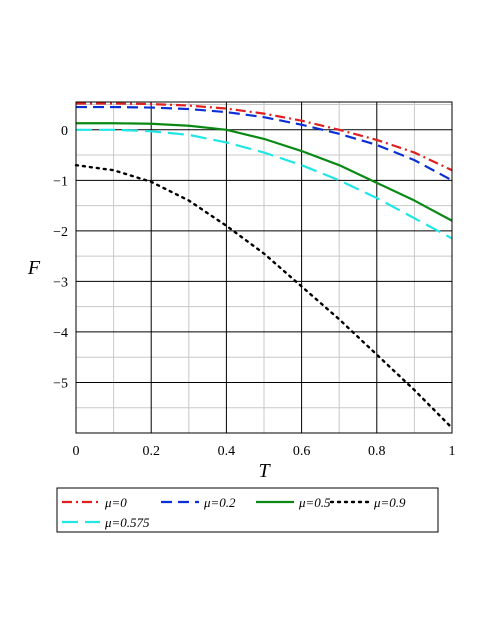 The image size is (491, 635). I want to click on legend-label: μ=0.9, so click(389, 502).